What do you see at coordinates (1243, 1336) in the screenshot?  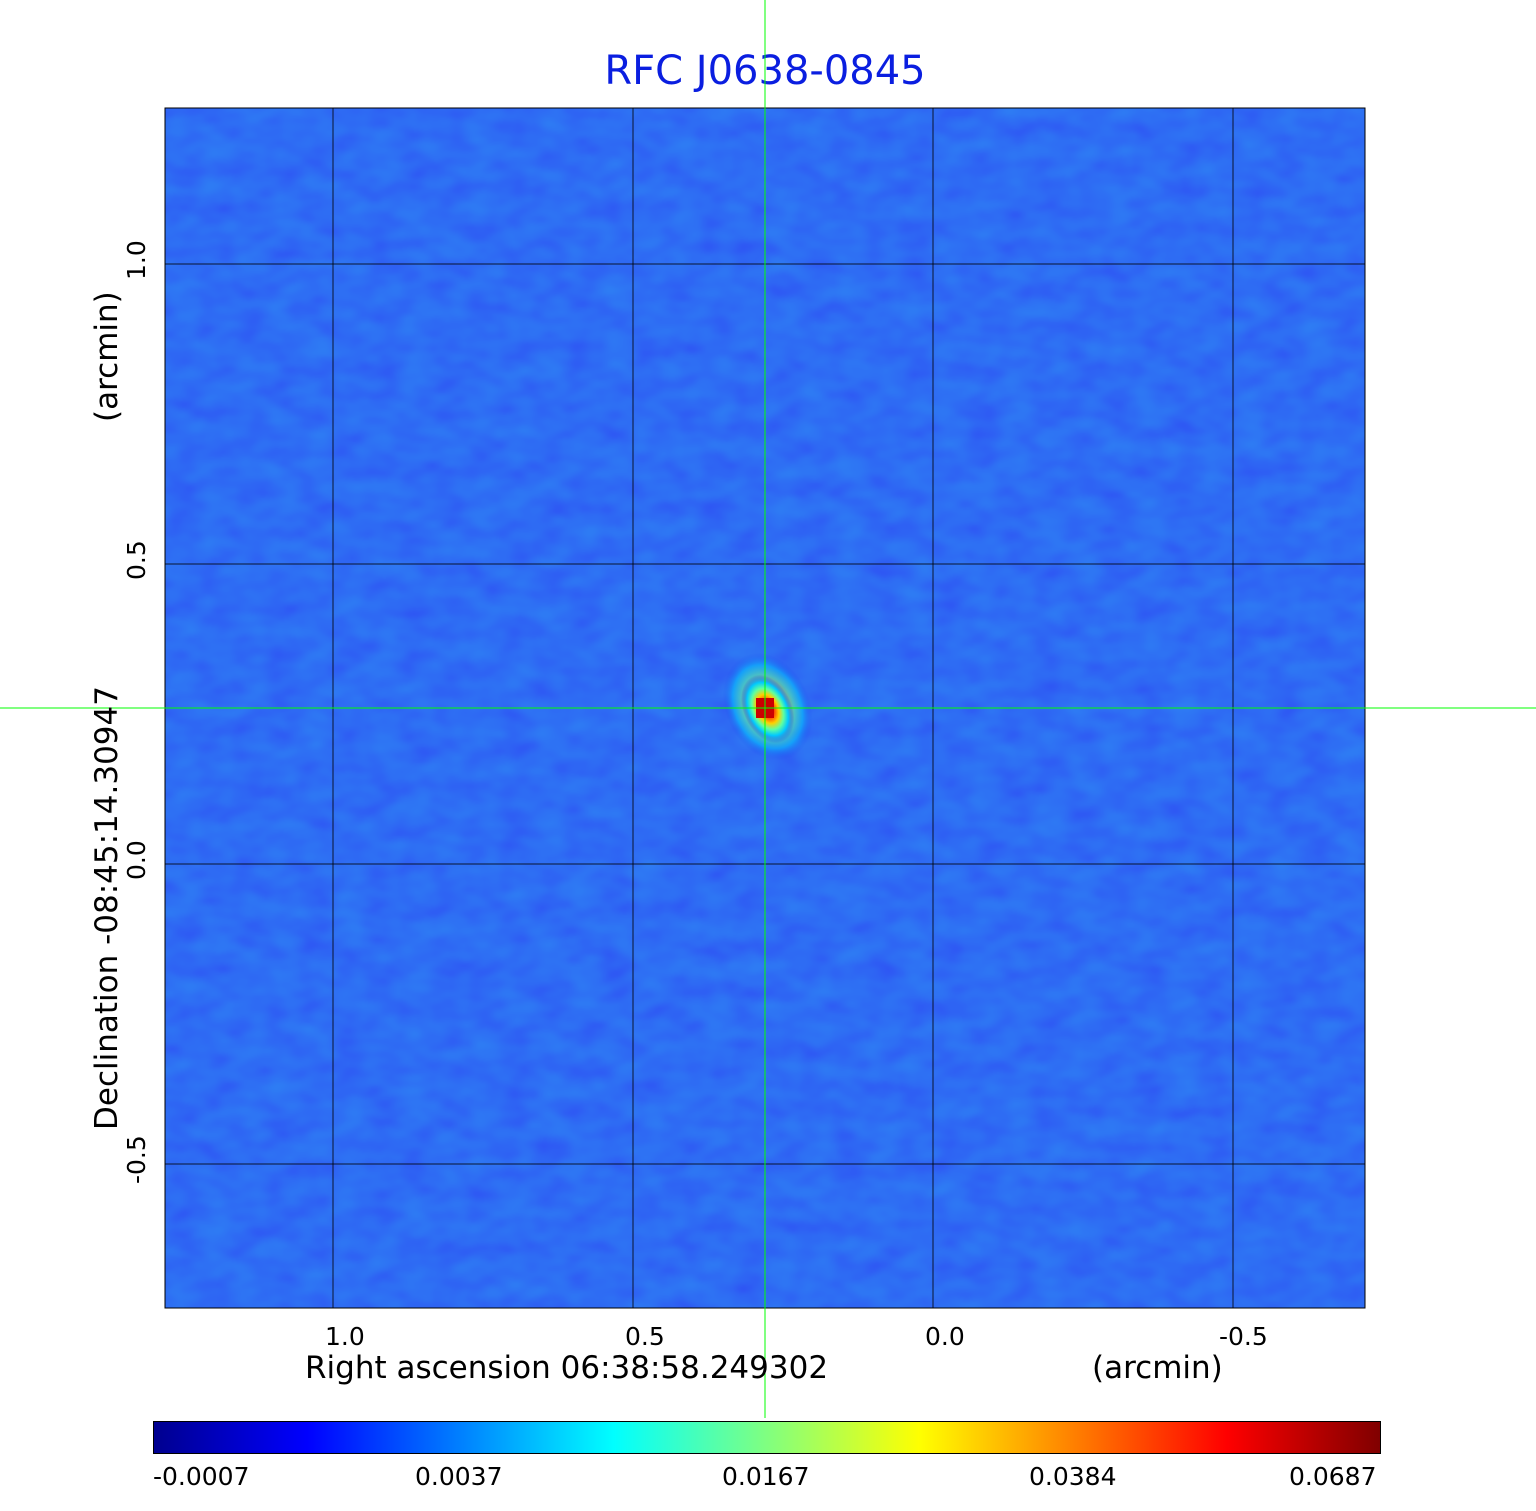 I see `x-tick-label: -0.5` at bounding box center [1243, 1336].